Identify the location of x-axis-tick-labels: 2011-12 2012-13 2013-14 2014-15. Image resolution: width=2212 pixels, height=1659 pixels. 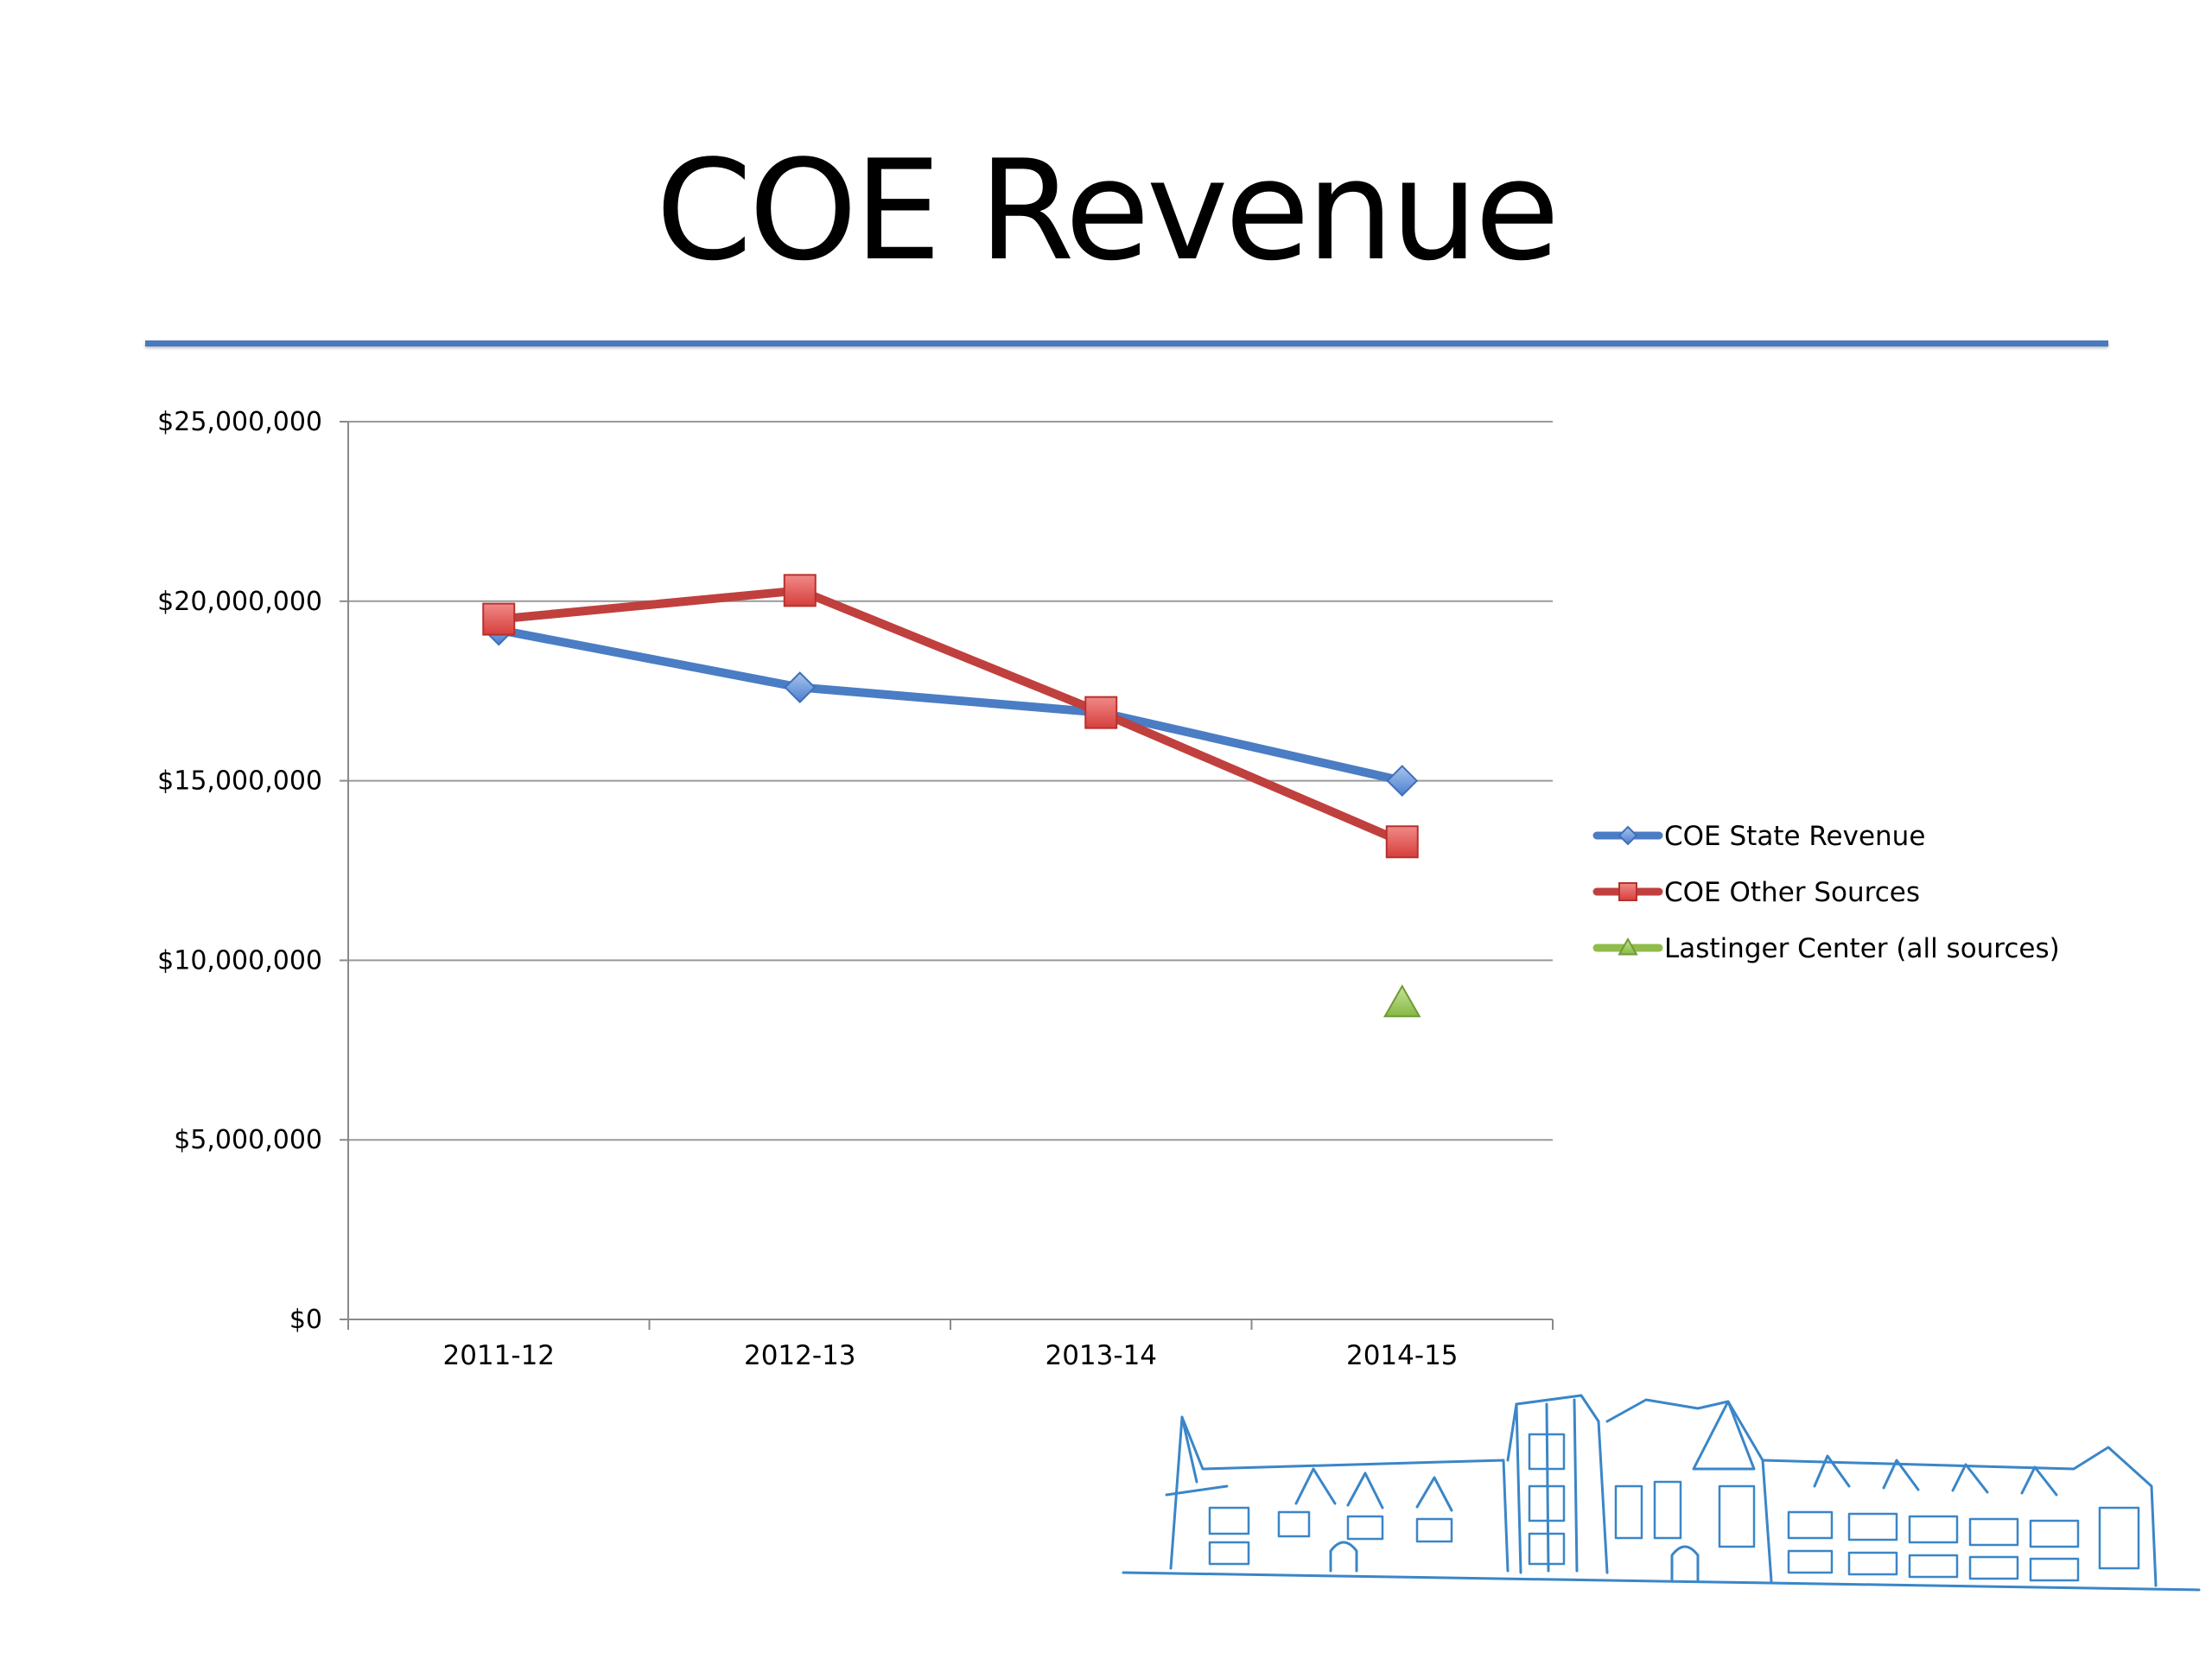
(950, 1355).